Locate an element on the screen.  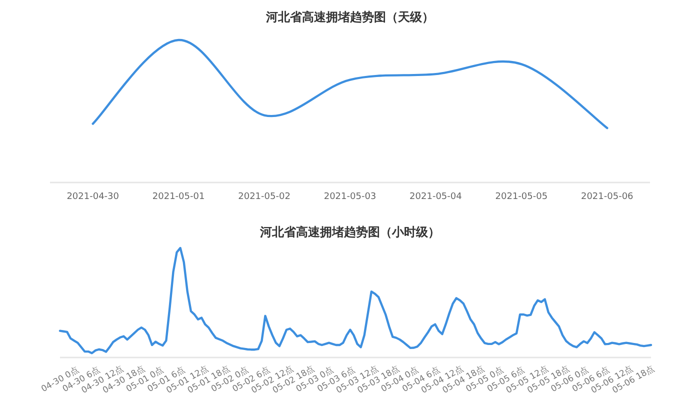
x-tick-label: 2021-05-01 is located at coordinates (178, 197).